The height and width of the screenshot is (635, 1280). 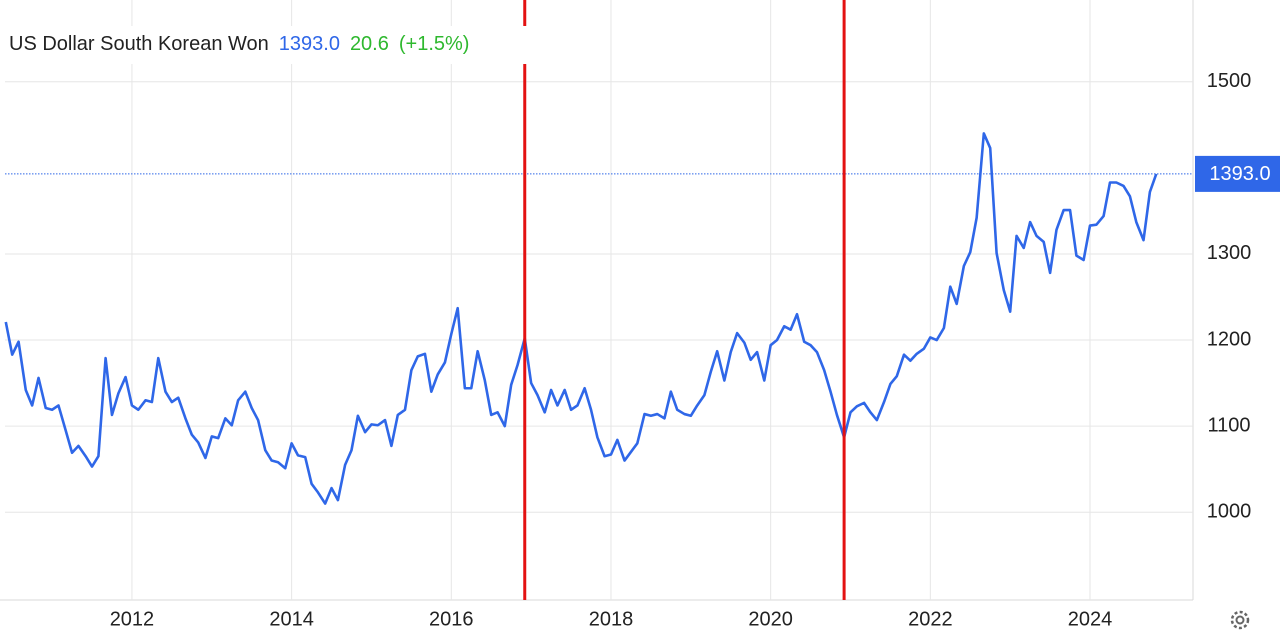 What do you see at coordinates (1229, 511) in the screenshot?
I see `y-tick-label: 1000` at bounding box center [1229, 511].